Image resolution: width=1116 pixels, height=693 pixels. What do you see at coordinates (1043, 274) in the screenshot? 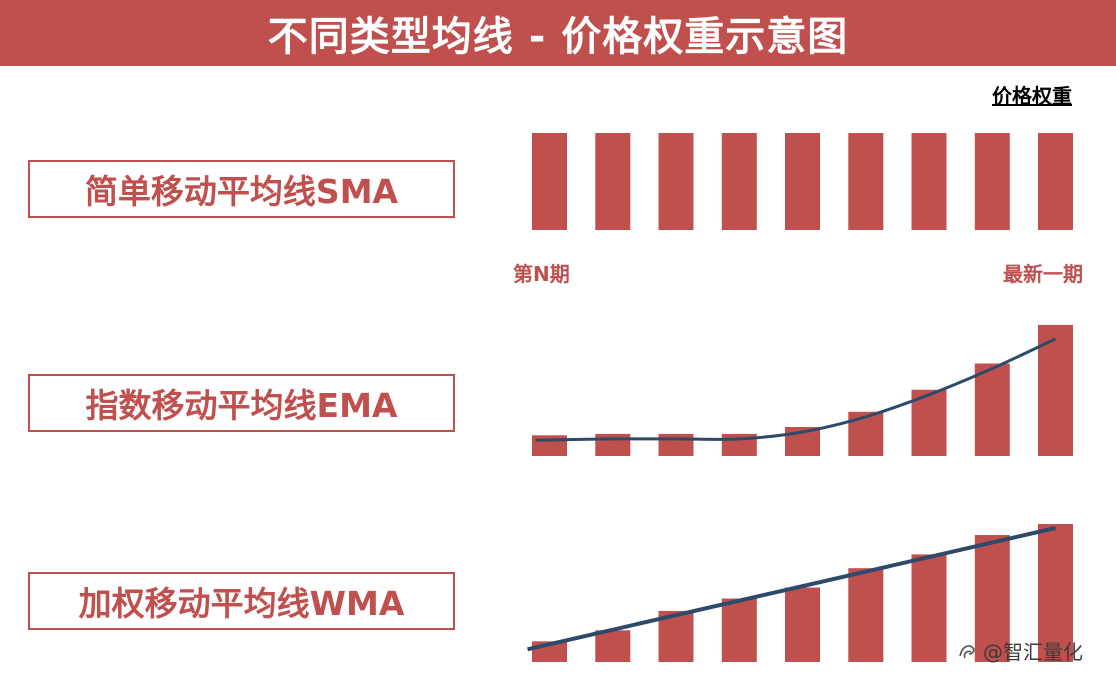
I see `axis-label-latest: 最新一期` at bounding box center [1043, 274].